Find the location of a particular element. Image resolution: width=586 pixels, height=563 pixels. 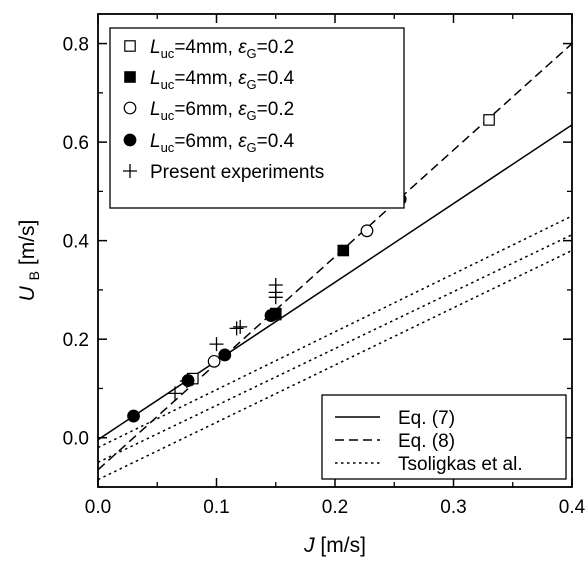

x-axis-title: J [m/s] is located at coordinates (334, 545).